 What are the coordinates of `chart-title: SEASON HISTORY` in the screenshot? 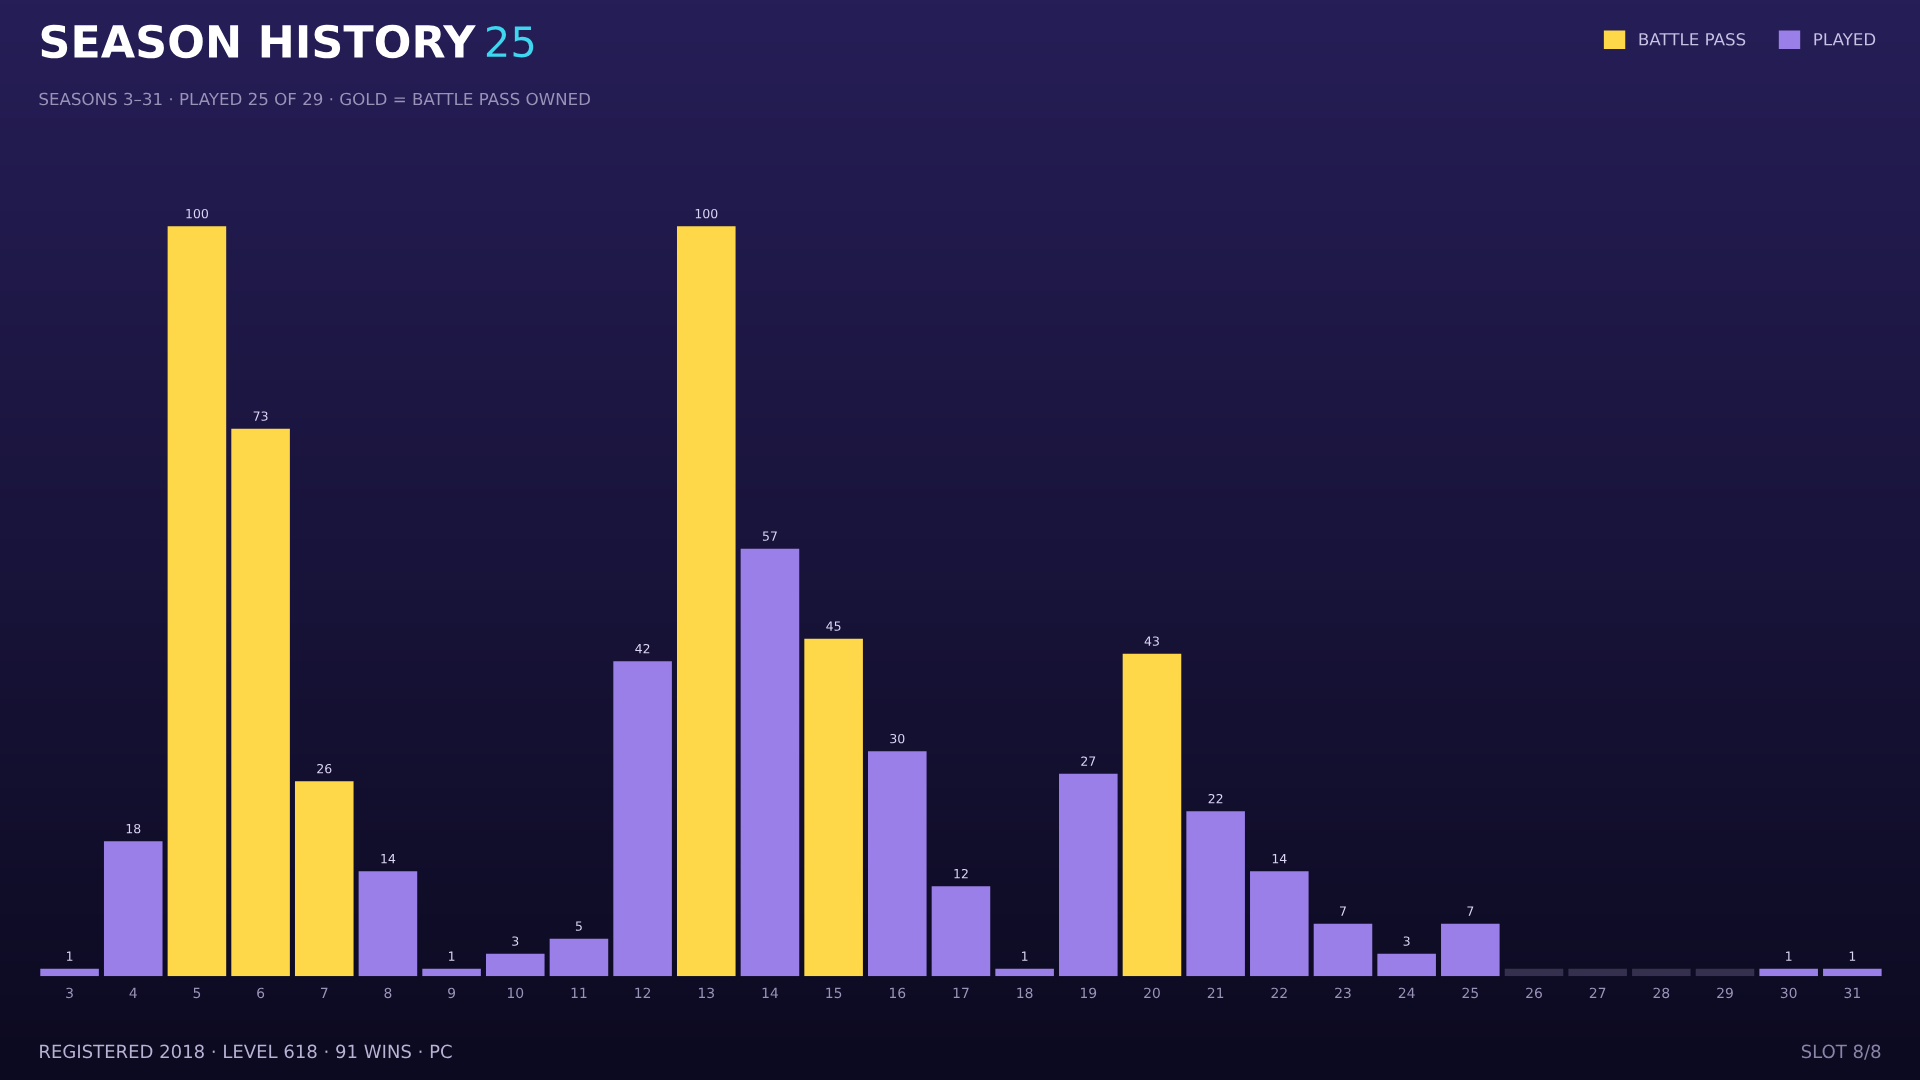 It's located at (258, 41).